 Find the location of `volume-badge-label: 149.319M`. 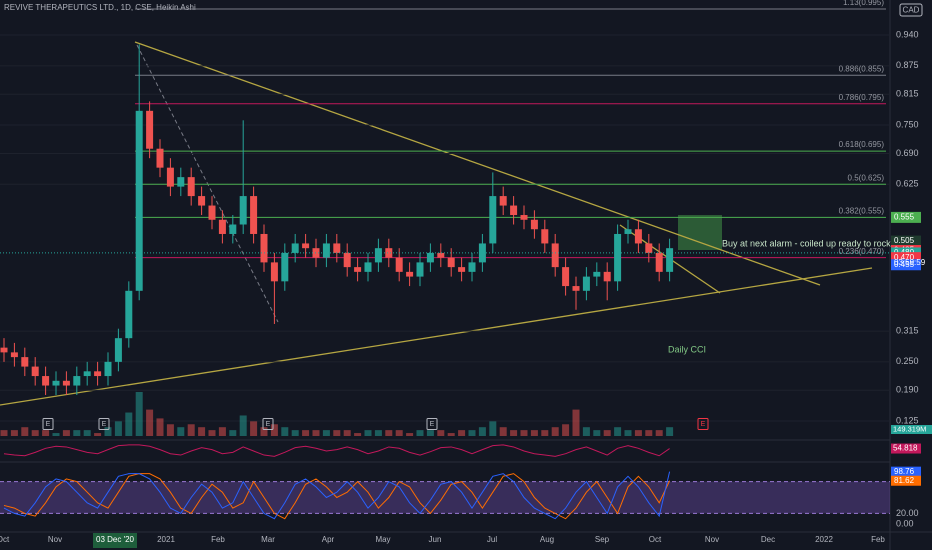

volume-badge-label: 149.319M is located at coordinates (909, 428).